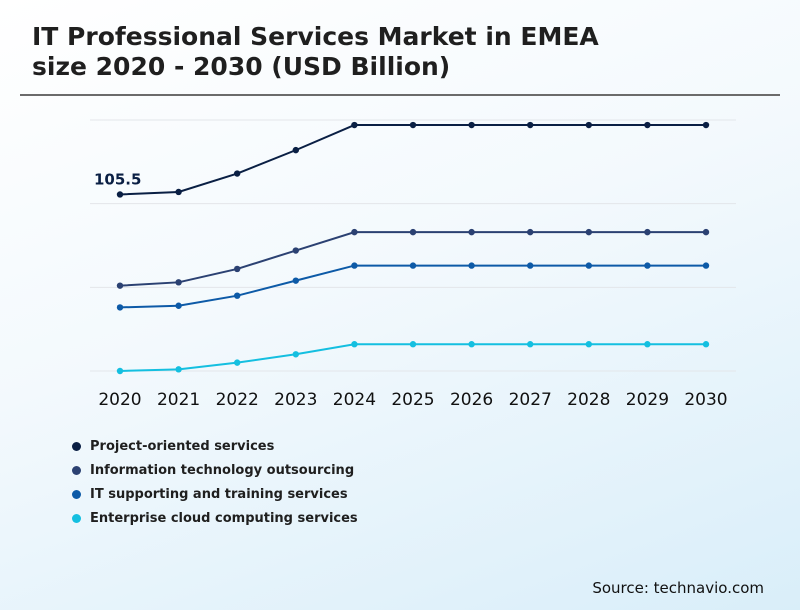  I want to click on x-tick-label-2023: 2023, so click(295, 400).